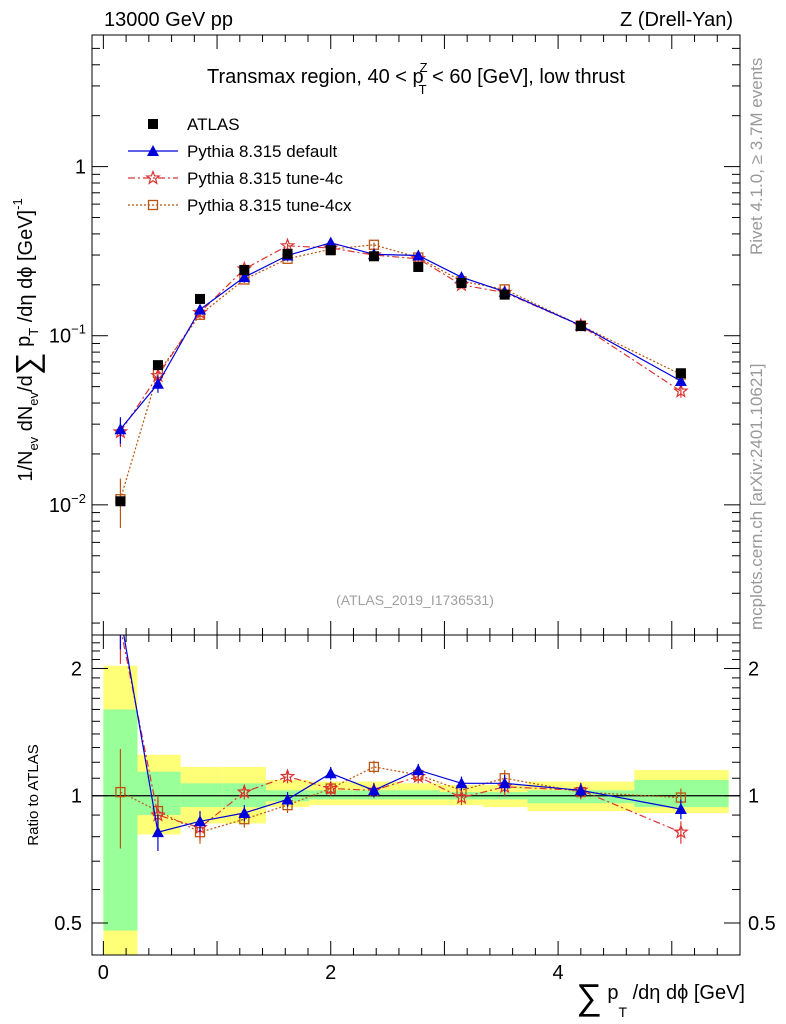 This screenshot has height=1024, width=786. I want to click on main-y-tick-label: 10⁻¹, so click(67, 335).